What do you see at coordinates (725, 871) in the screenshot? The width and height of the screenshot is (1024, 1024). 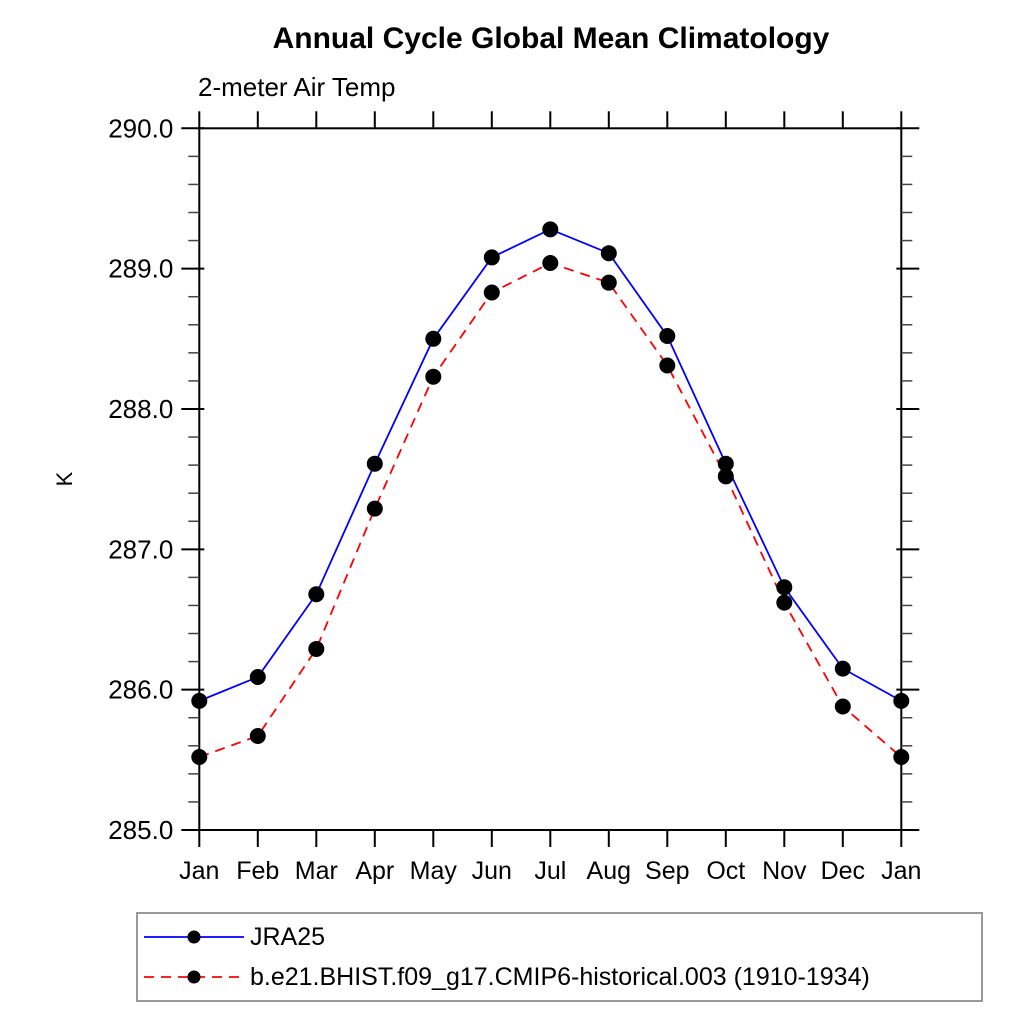 I see `x-tick-label: Oct` at bounding box center [725, 871].